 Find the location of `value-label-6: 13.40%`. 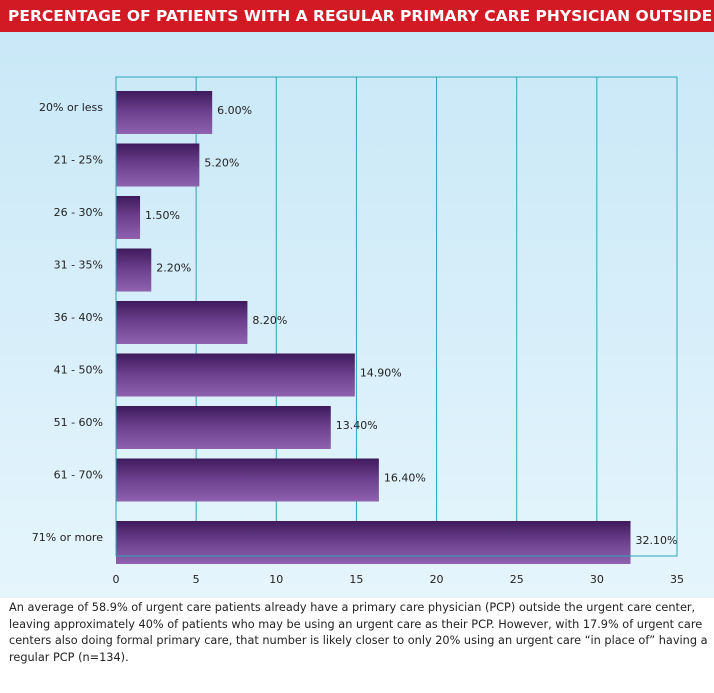

value-label-6: 13.40% is located at coordinates (357, 425).